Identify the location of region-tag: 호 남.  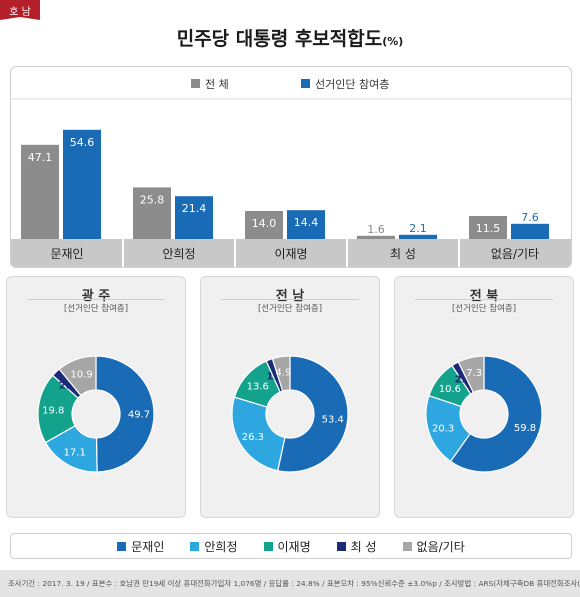
(20, 10).